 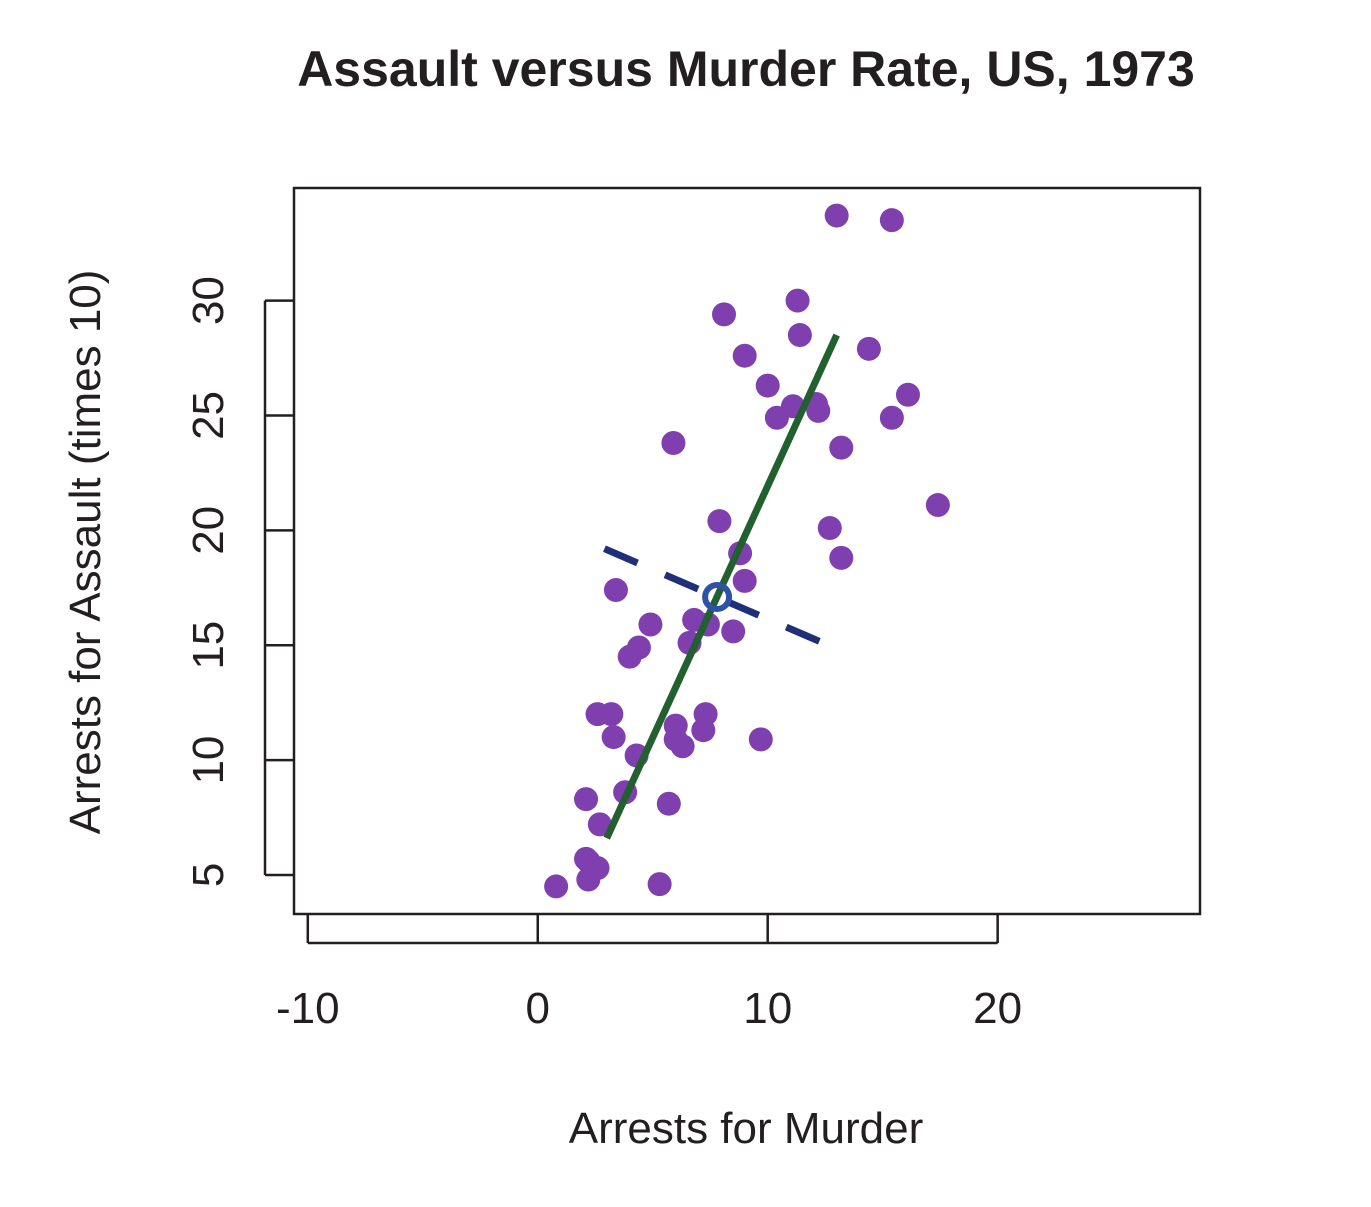 What do you see at coordinates (239, 581) in the screenshot?
I see `y-axis: 5 10 15 20 25 30` at bounding box center [239, 581].